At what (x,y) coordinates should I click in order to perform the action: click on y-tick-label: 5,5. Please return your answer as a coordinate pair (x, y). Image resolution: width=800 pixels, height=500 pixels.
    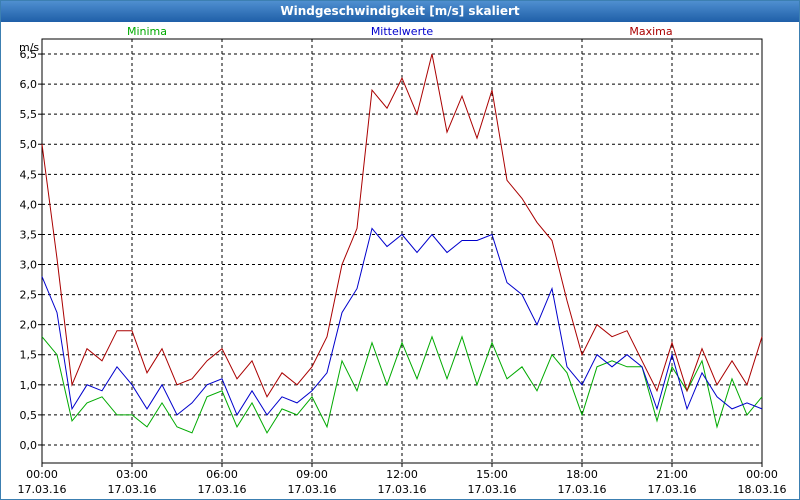
    Looking at the image, I should click on (29, 114).